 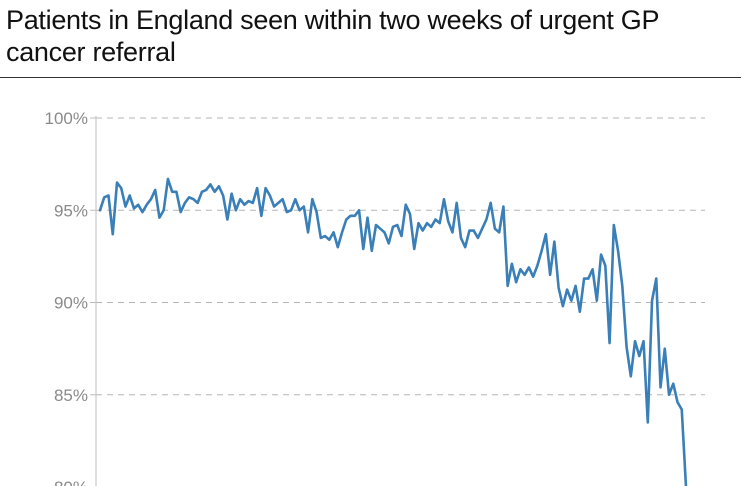 I want to click on y-tick-label: 100%, so click(x=66, y=118).